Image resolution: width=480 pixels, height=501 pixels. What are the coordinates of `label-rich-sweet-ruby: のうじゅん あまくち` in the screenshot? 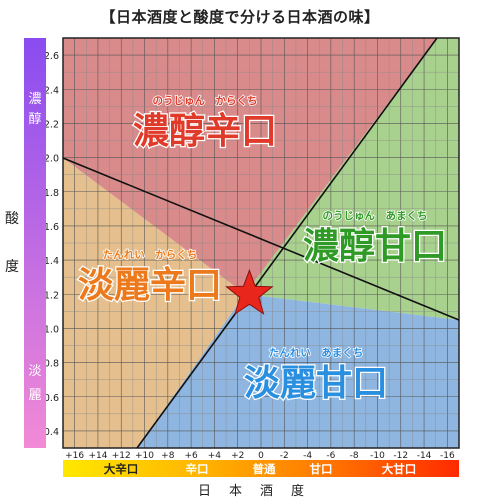 It's located at (375, 215).